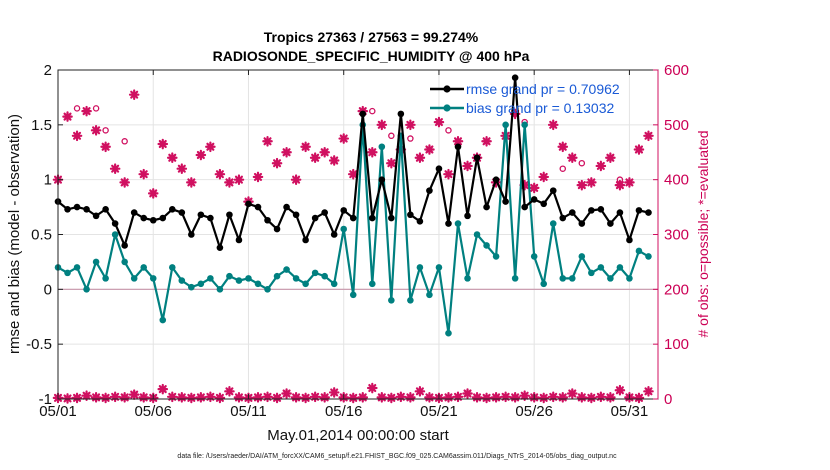  What do you see at coordinates (668, 399) in the screenshot?
I see `y2-tick-label: 0` at bounding box center [668, 399].